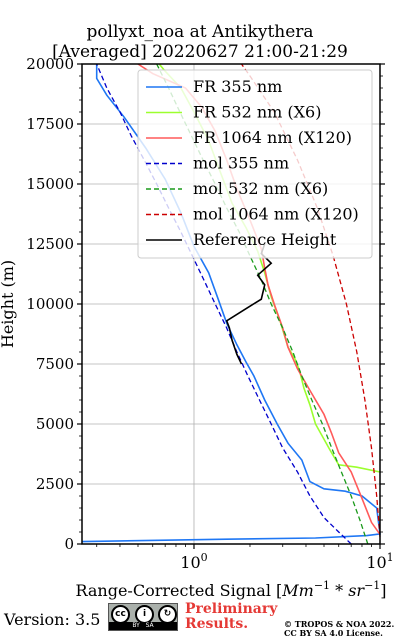  Describe the element at coordinates (379, 561) in the screenshot. I see `x-tick-label: 10¹` at that location.